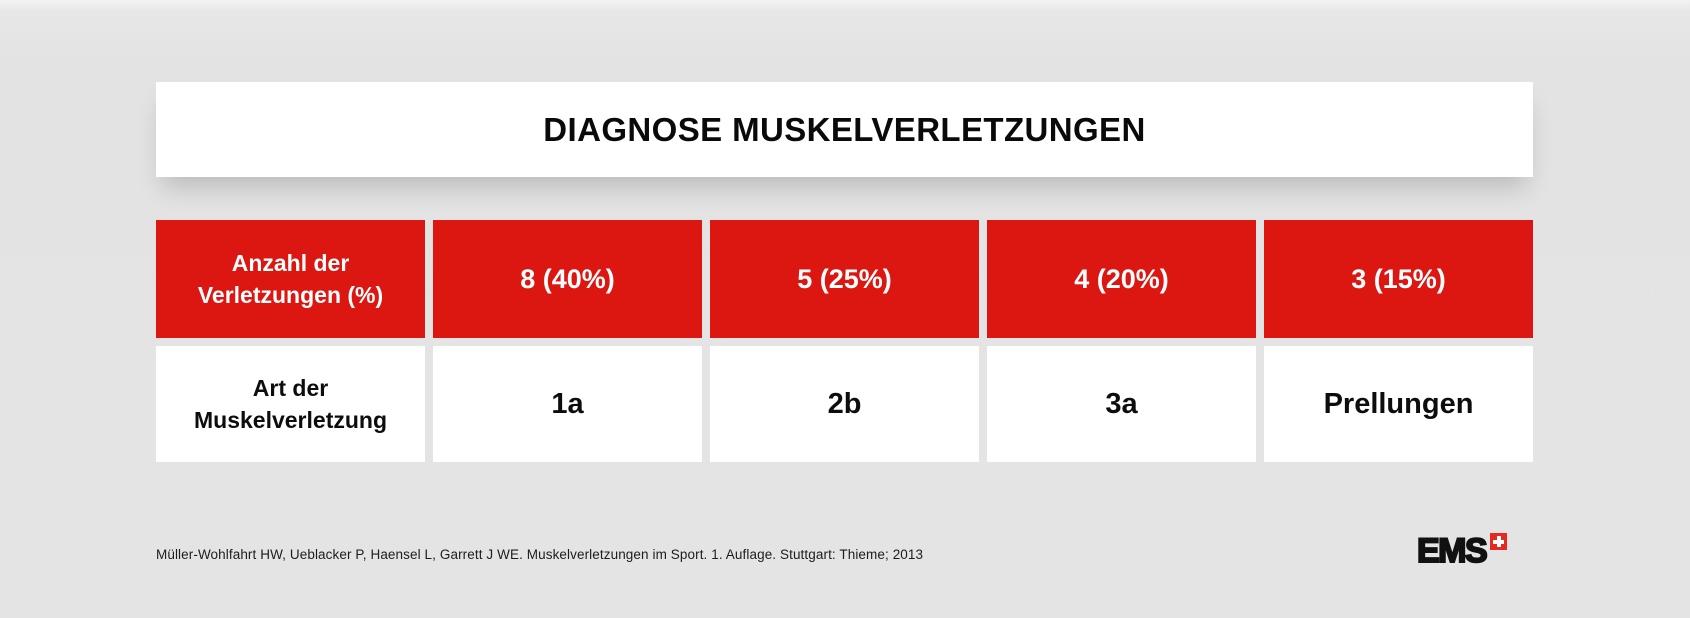 The width and height of the screenshot is (1690, 618). I want to click on count-cell-prellungen: 3 (15%), so click(1398, 279).